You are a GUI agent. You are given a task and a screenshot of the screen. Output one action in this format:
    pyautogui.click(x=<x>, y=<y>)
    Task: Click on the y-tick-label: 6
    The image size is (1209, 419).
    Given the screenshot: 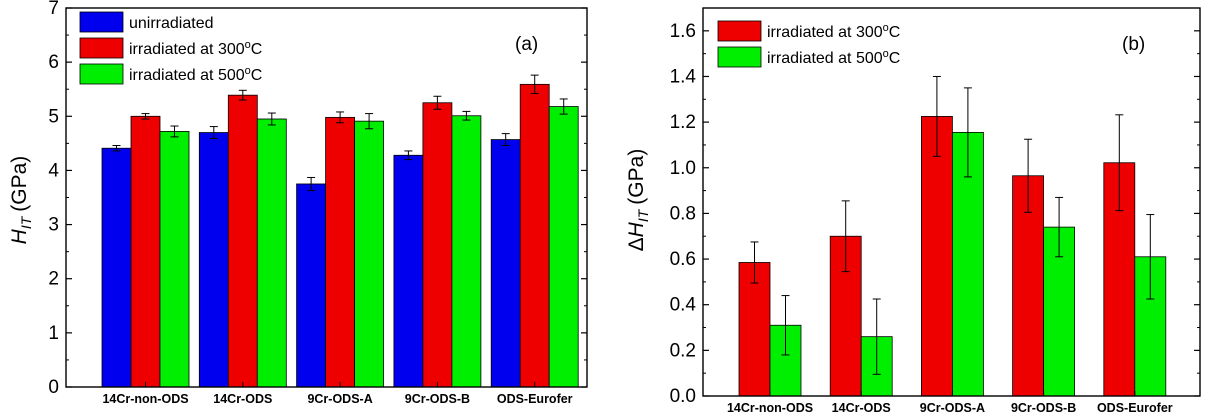 What is the action you would take?
    pyautogui.click(x=53, y=62)
    